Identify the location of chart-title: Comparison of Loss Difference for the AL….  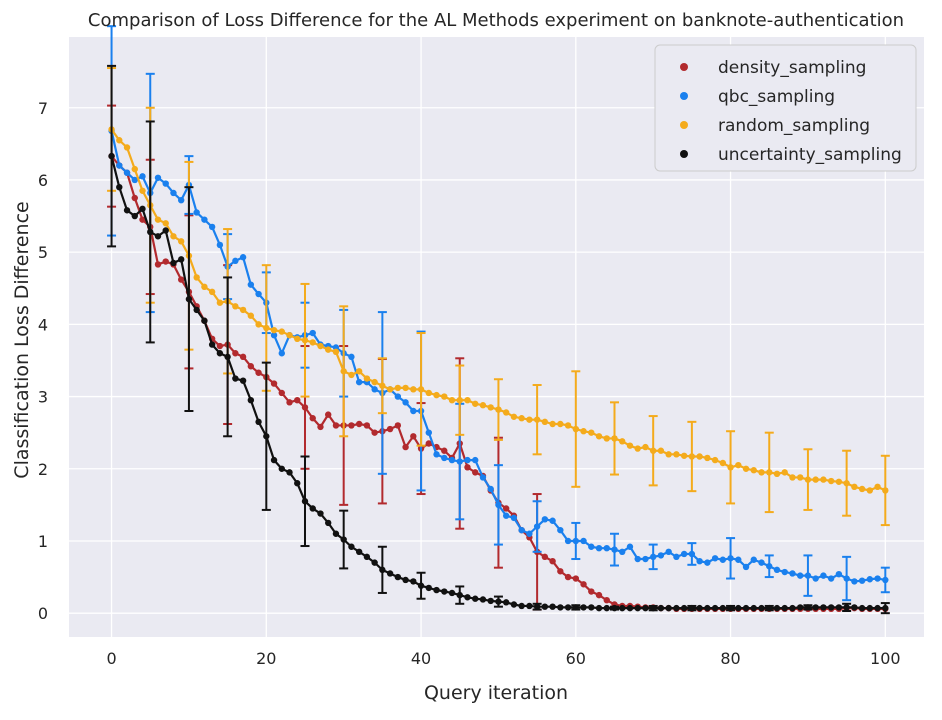
(496, 20).